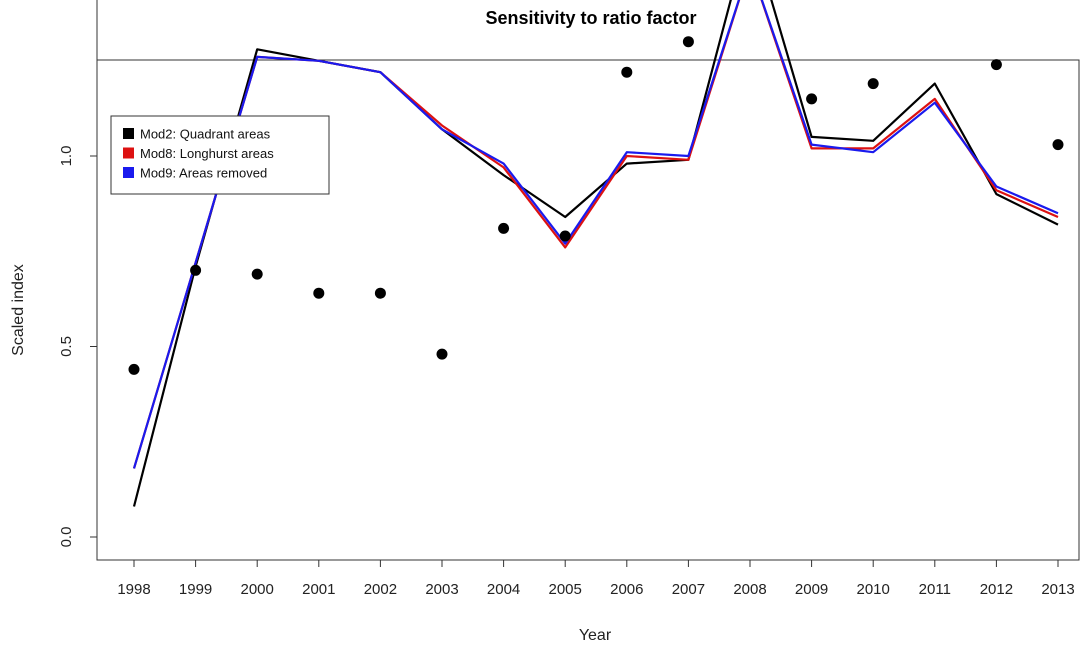  I want to click on chart-title: Sensitivity to ratio factor, so click(590, 18).